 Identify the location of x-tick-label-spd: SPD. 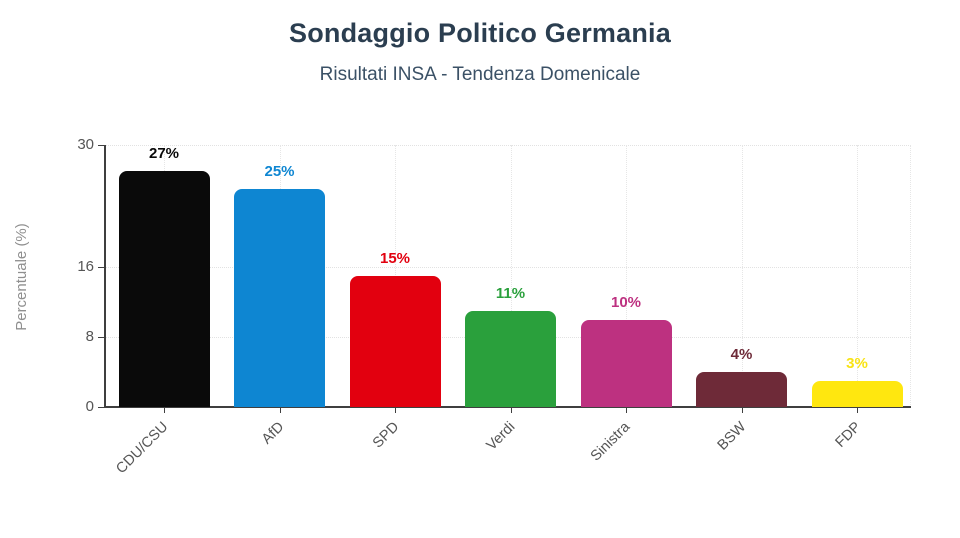
(386, 435).